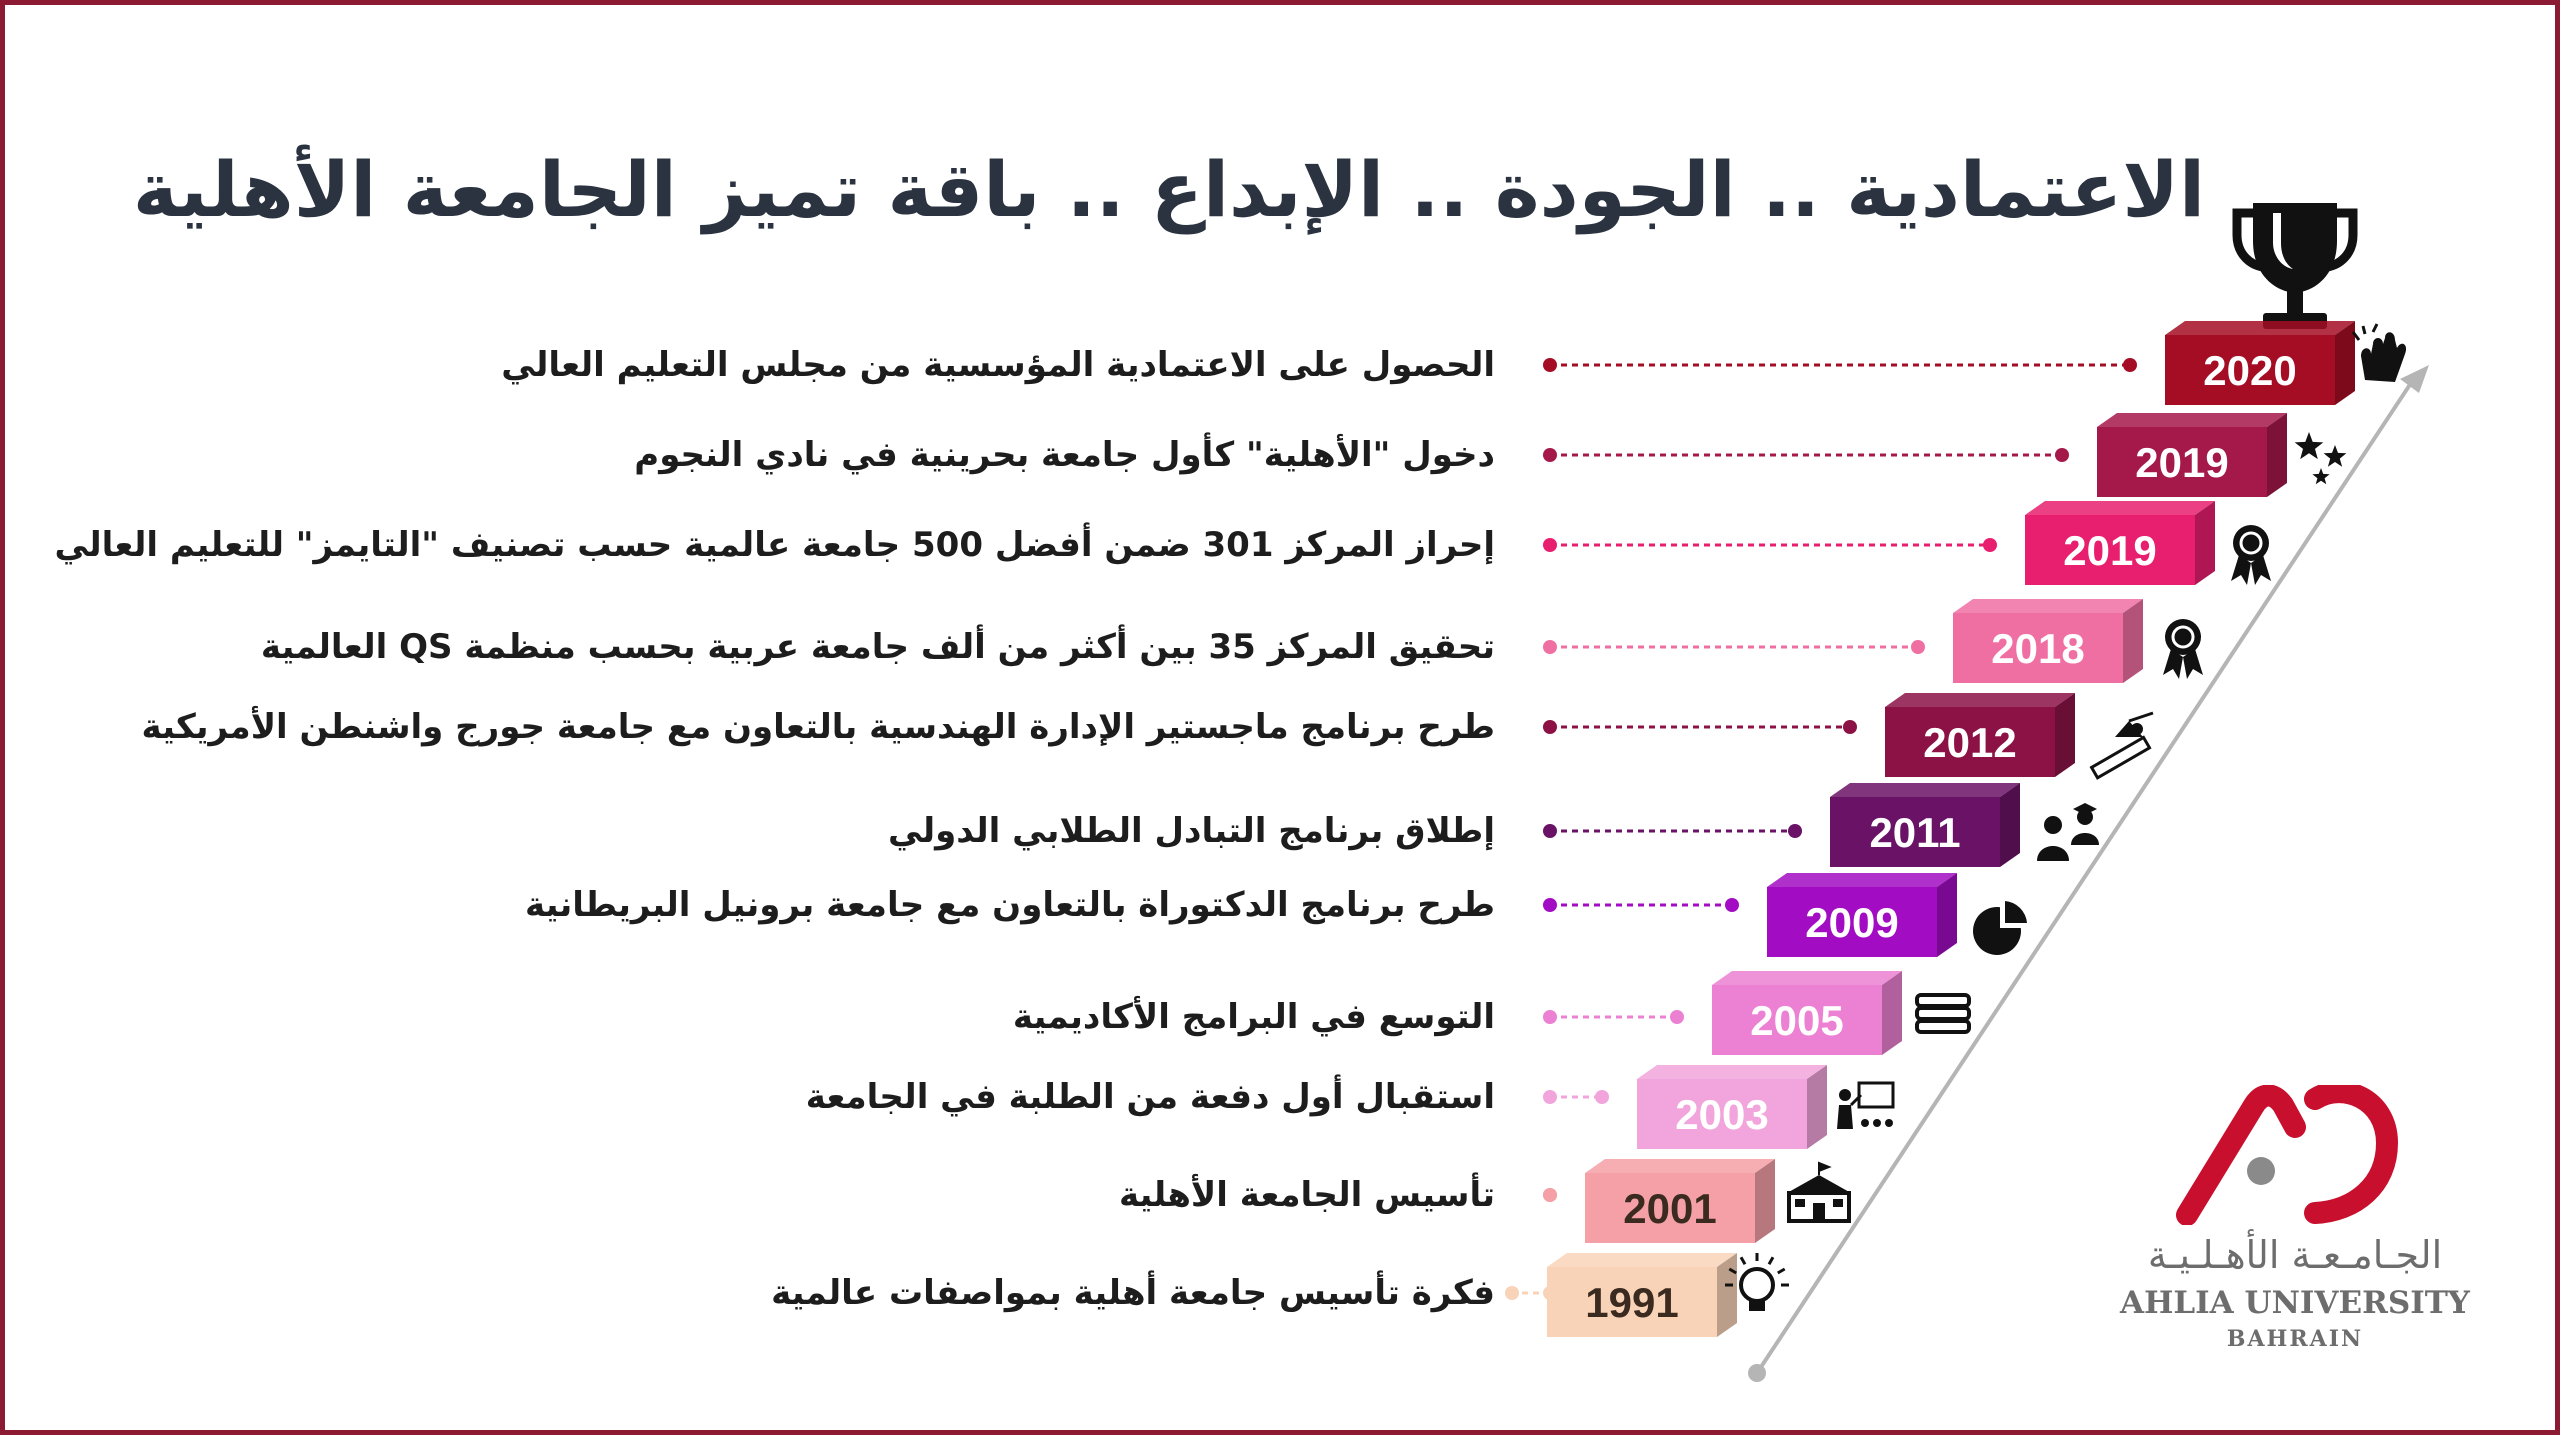 The width and height of the screenshot is (2560, 1435). I want to click on ahlia-logo-icon, so click(2287, 1155).